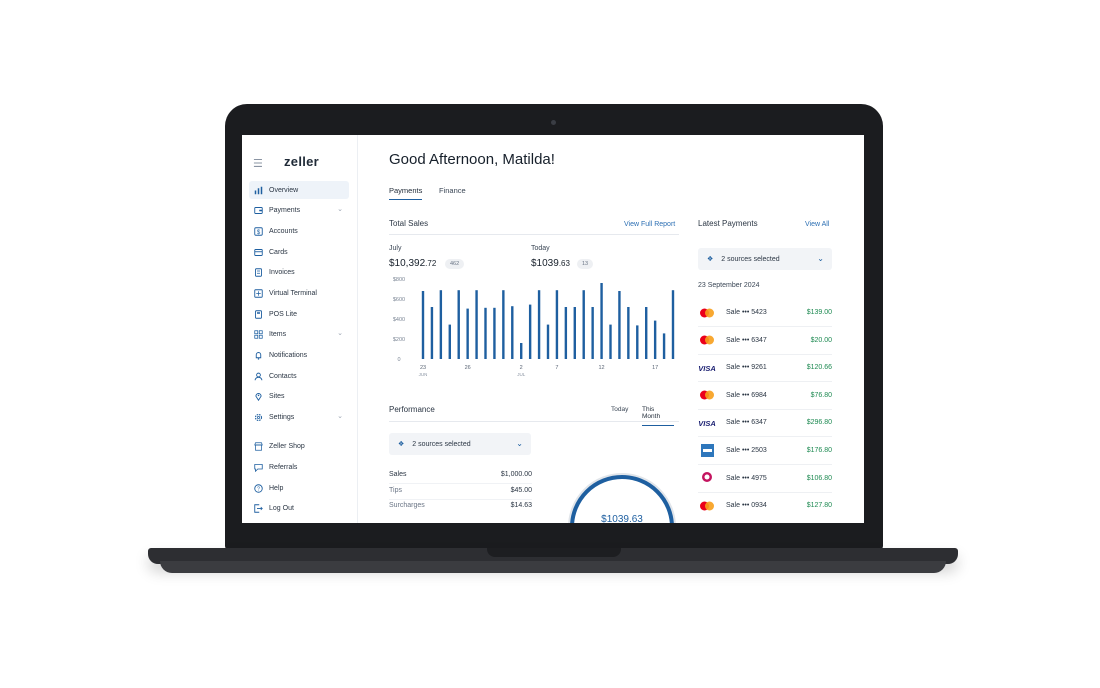  What do you see at coordinates (622, 498) in the screenshot?
I see `performance-donut-chart: $1039.63` at bounding box center [622, 498].